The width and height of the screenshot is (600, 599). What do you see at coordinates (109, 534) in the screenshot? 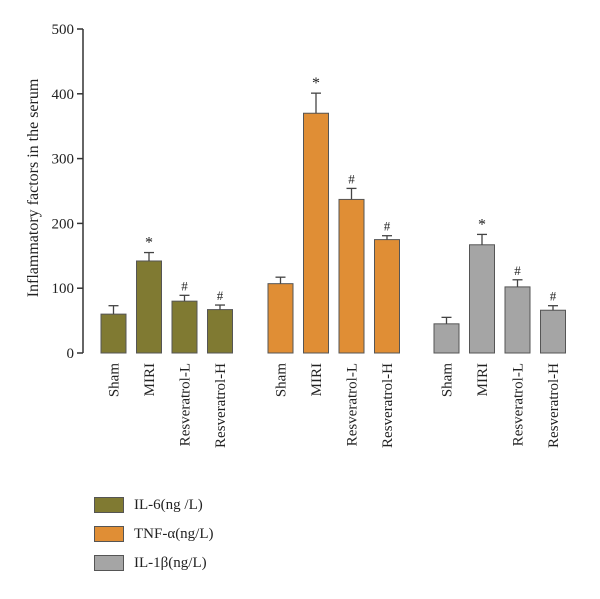
I see `legend-swatch-tnf` at bounding box center [109, 534].